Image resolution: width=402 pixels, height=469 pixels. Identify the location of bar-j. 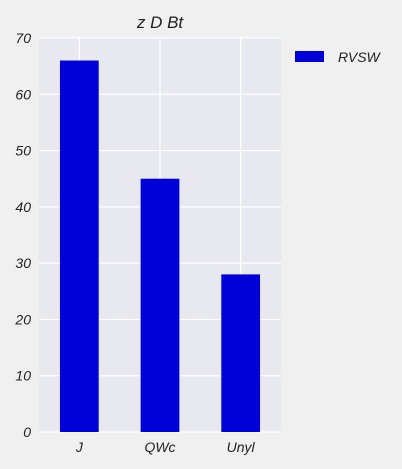
(79, 246).